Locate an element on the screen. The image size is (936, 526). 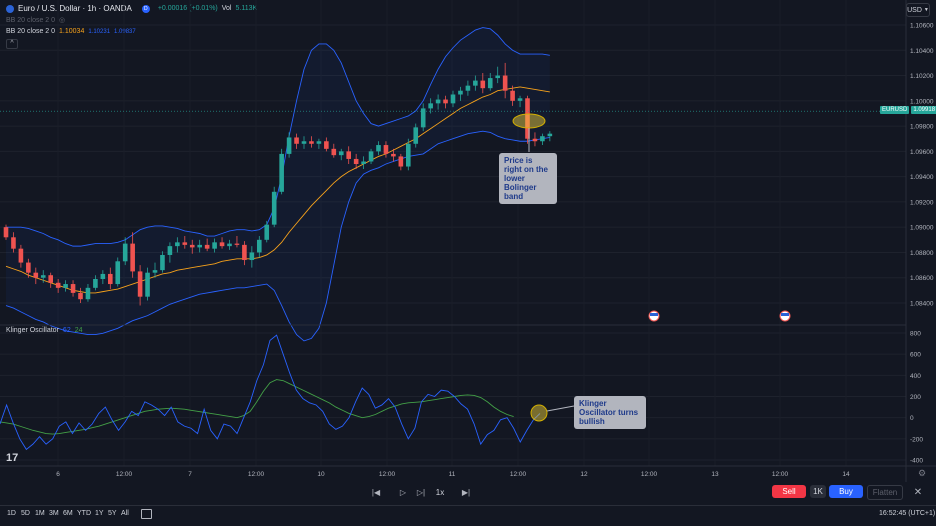
timeframe-5d: 5D is located at coordinates (25, 513).